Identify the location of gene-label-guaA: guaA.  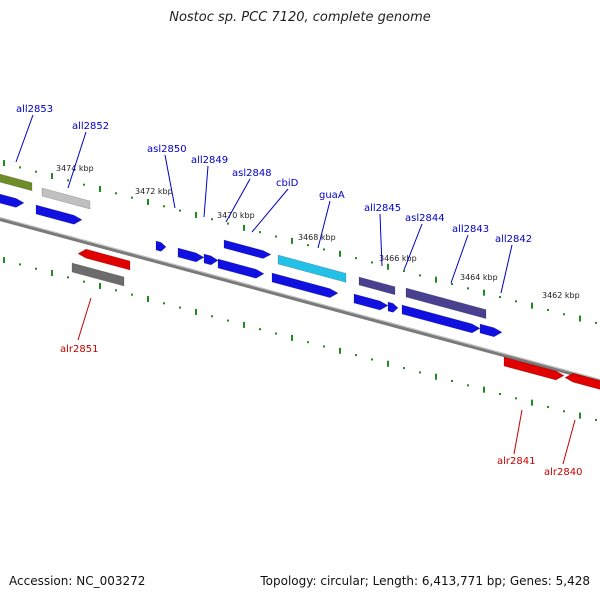
(332, 195).